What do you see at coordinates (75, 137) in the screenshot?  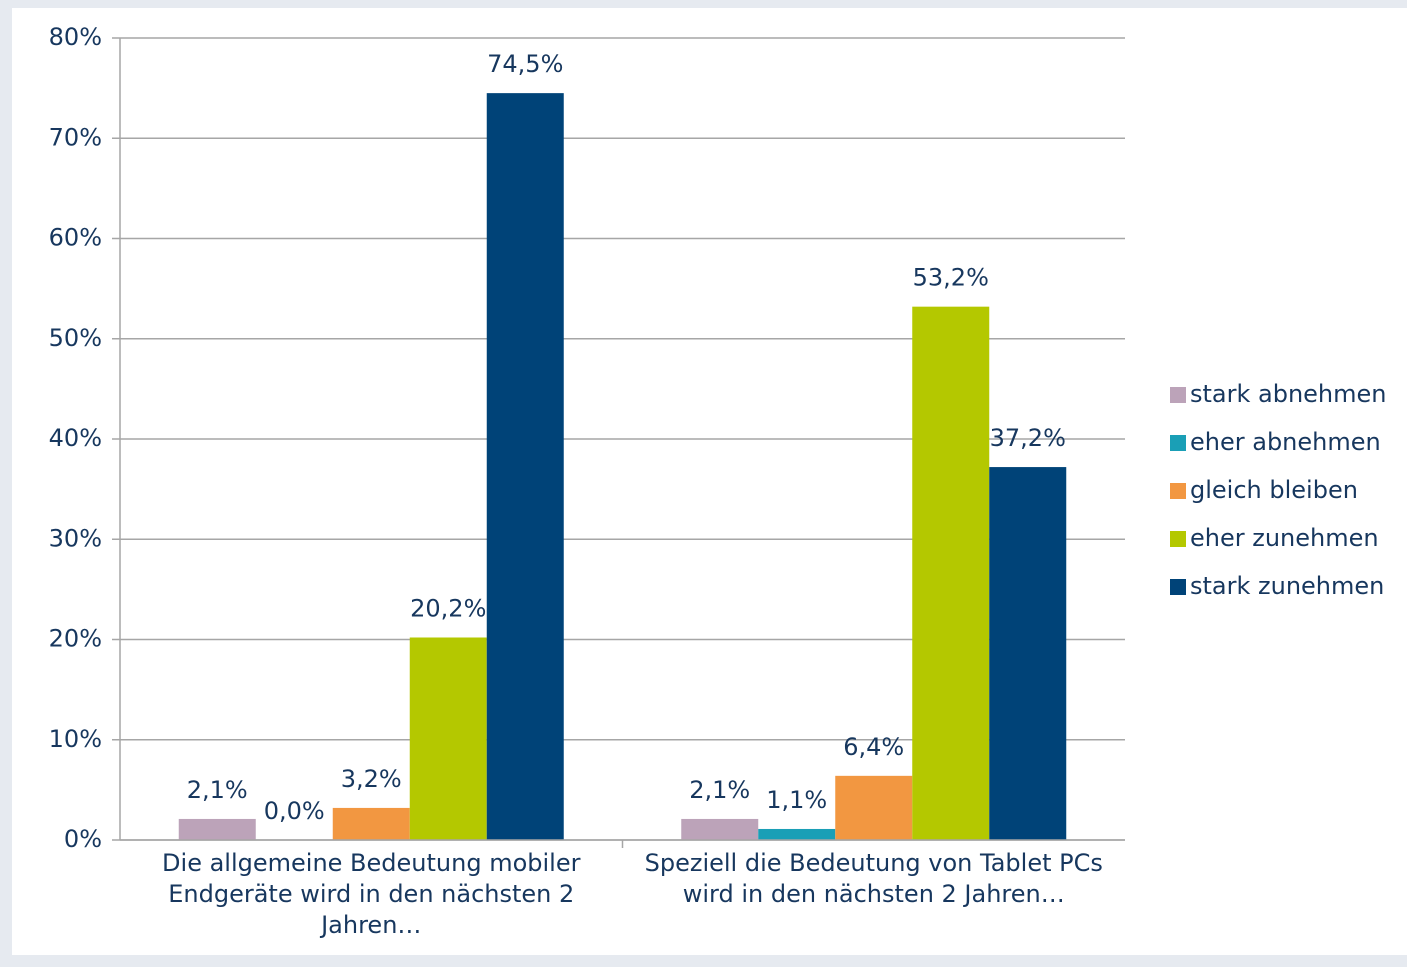 I see `y-tick-label: 70%` at bounding box center [75, 137].